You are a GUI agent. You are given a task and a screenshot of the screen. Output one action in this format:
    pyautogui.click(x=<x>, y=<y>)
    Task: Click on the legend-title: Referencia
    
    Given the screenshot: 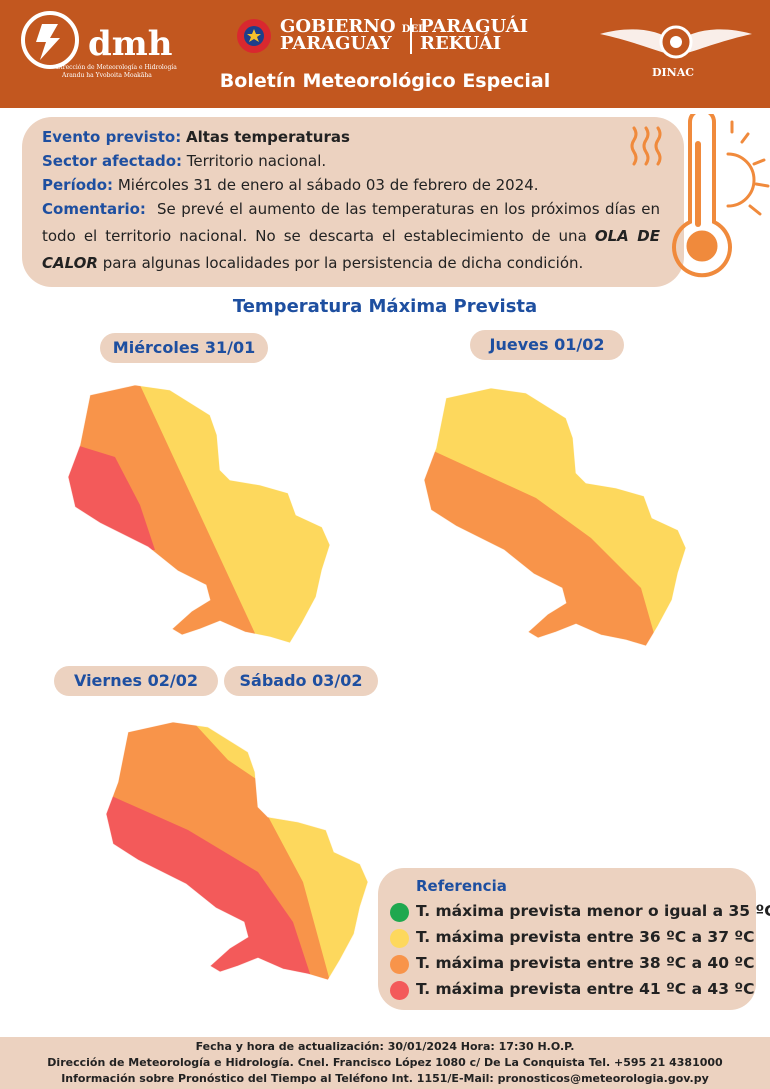 What is the action you would take?
    pyautogui.click(x=461, y=886)
    